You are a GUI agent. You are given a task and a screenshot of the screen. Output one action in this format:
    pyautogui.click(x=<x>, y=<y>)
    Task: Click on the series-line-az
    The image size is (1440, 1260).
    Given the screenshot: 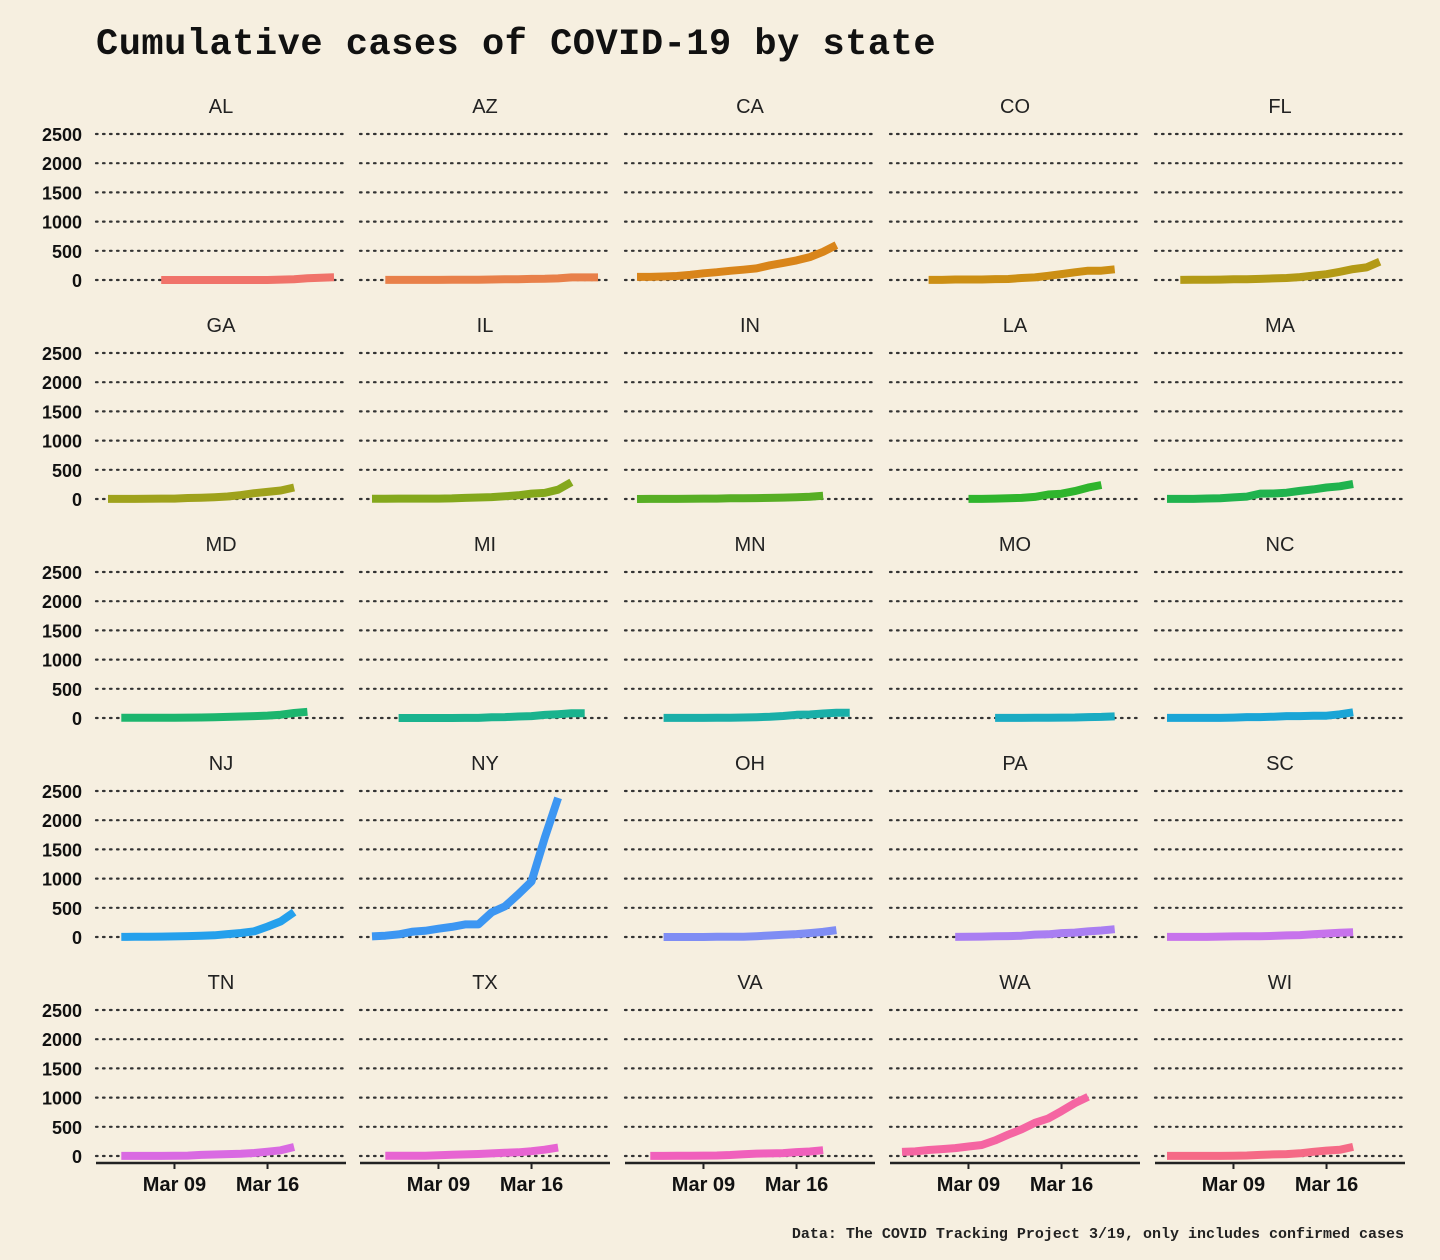 What is the action you would take?
    pyautogui.click(x=491, y=278)
    